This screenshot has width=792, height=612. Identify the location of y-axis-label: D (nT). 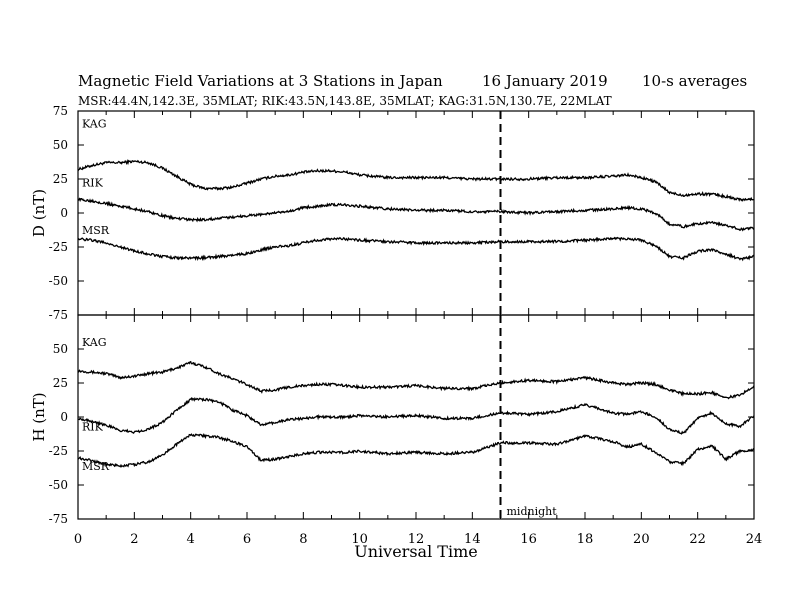
(39, 213).